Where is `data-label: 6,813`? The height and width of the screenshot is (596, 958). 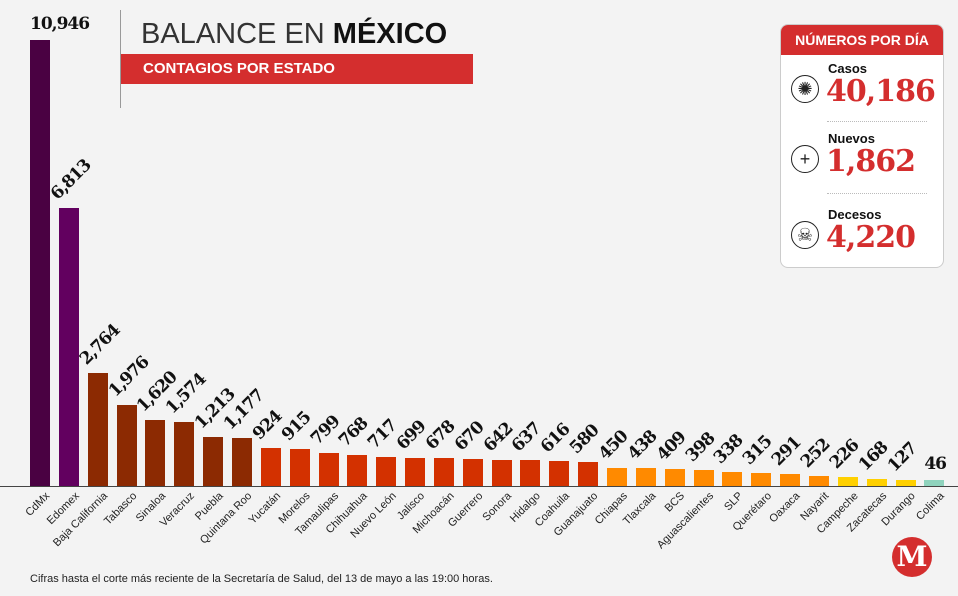
data-label: 6,813 is located at coordinates (70, 180).